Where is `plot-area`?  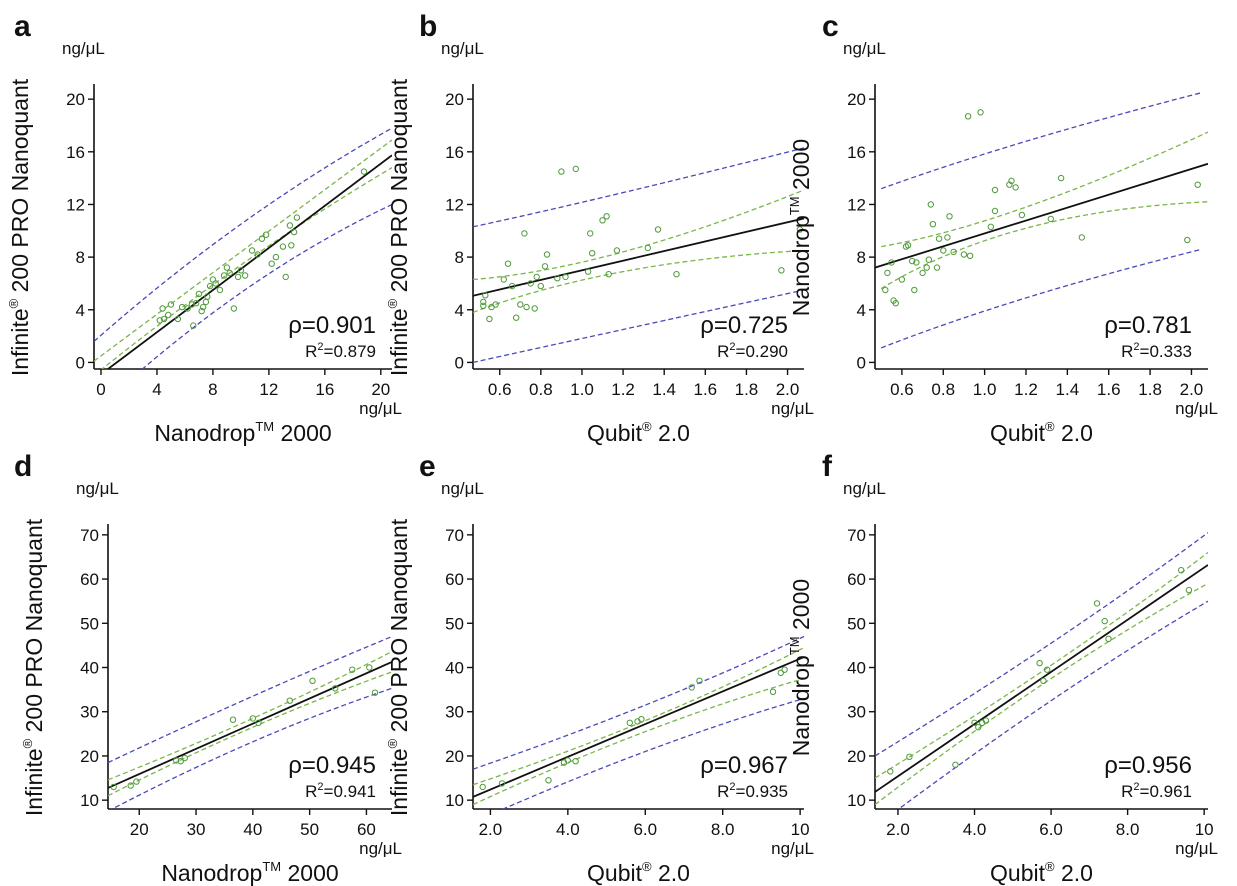
plot-area is located at coordinates (638, 722).